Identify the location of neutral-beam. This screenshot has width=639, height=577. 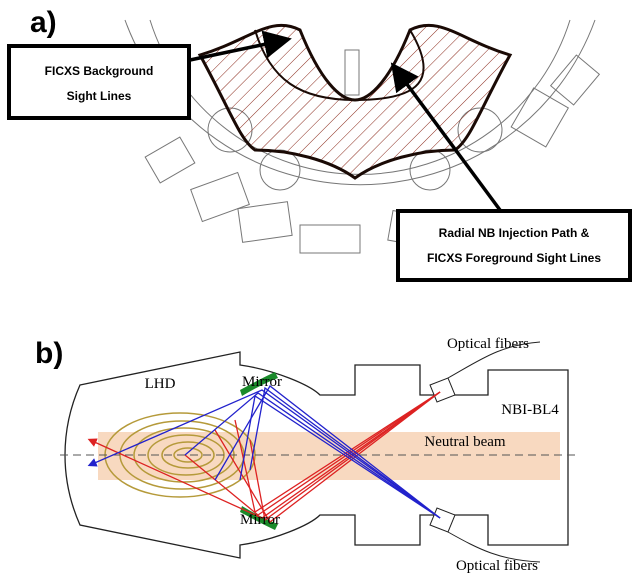
(329, 456).